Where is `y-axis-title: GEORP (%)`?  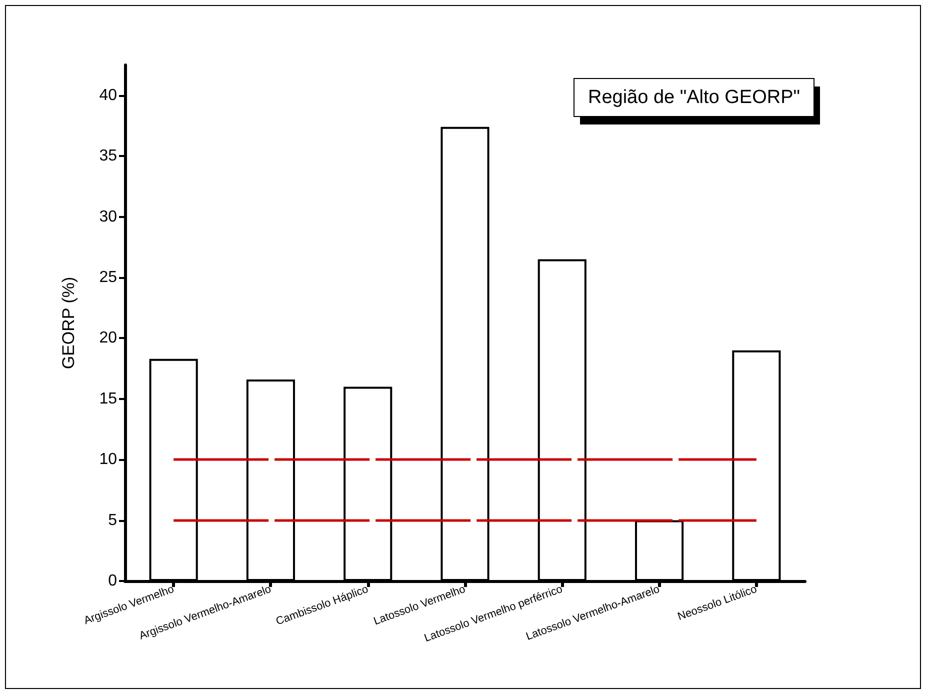
y-axis-title: GEORP (%) is located at coordinates (68, 323).